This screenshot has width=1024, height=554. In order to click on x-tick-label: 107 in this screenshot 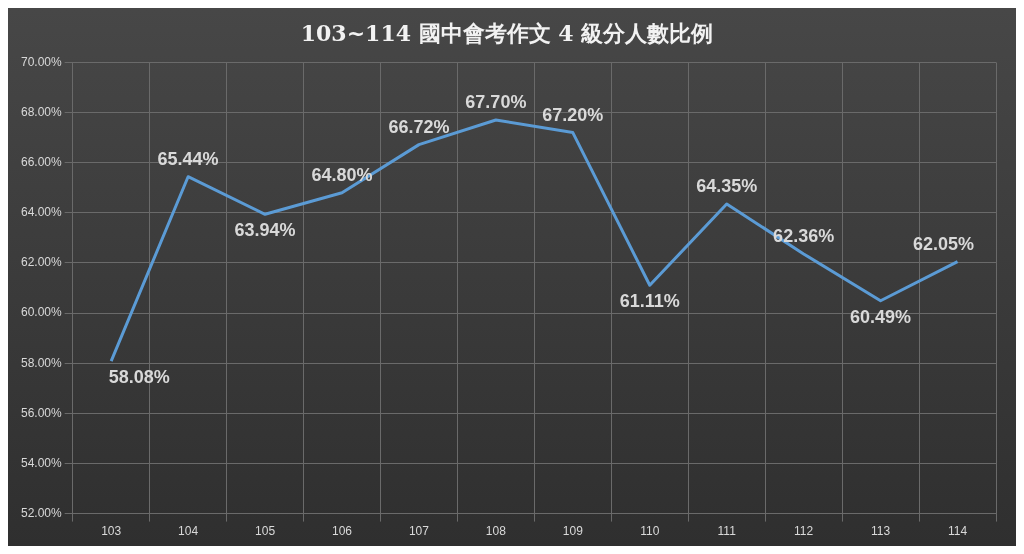, I will do `click(419, 531)`.